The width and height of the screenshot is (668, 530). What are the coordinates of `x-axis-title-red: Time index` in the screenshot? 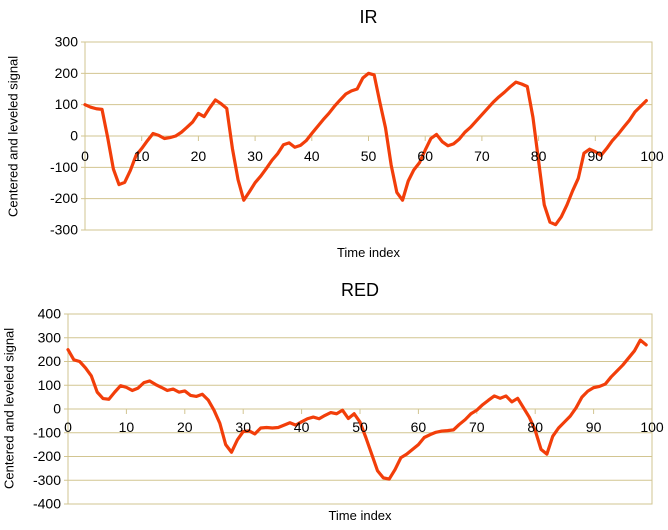 It's located at (360, 515).